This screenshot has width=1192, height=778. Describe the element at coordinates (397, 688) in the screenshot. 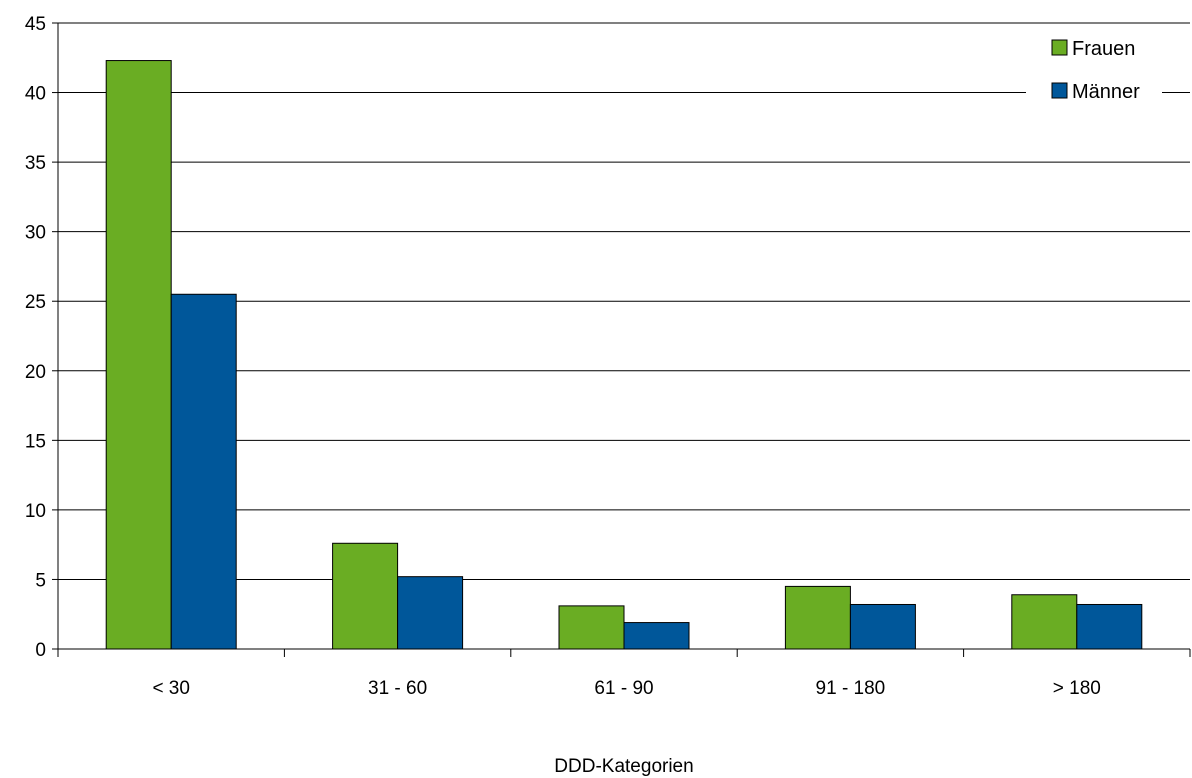

I see `x-tick-label: 31 - 60` at that location.